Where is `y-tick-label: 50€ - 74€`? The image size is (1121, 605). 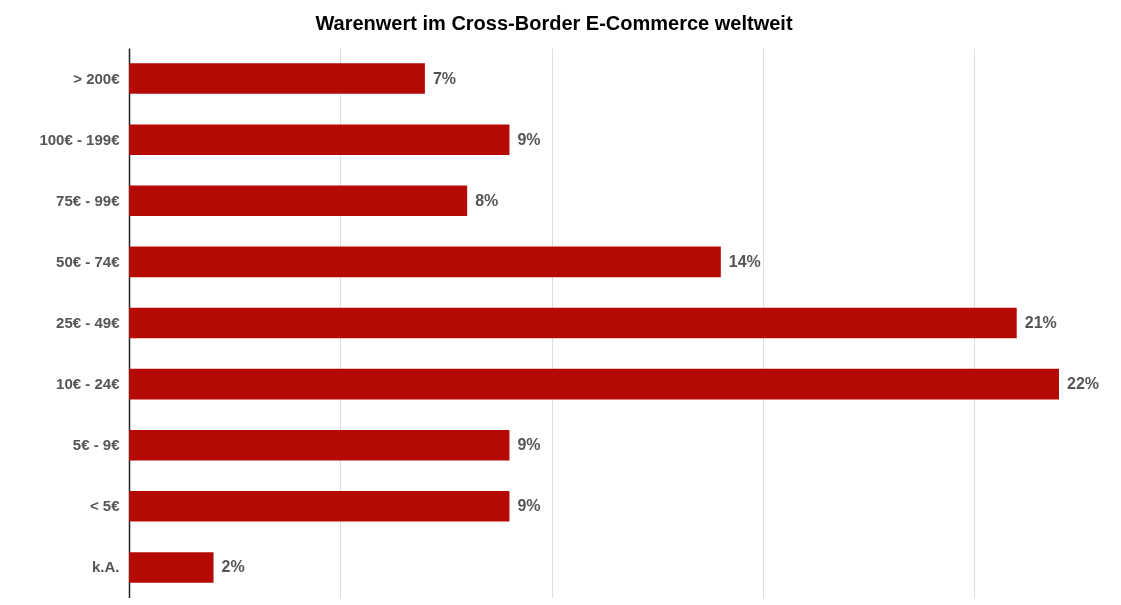
y-tick-label: 50€ - 74€ is located at coordinates (88, 261).